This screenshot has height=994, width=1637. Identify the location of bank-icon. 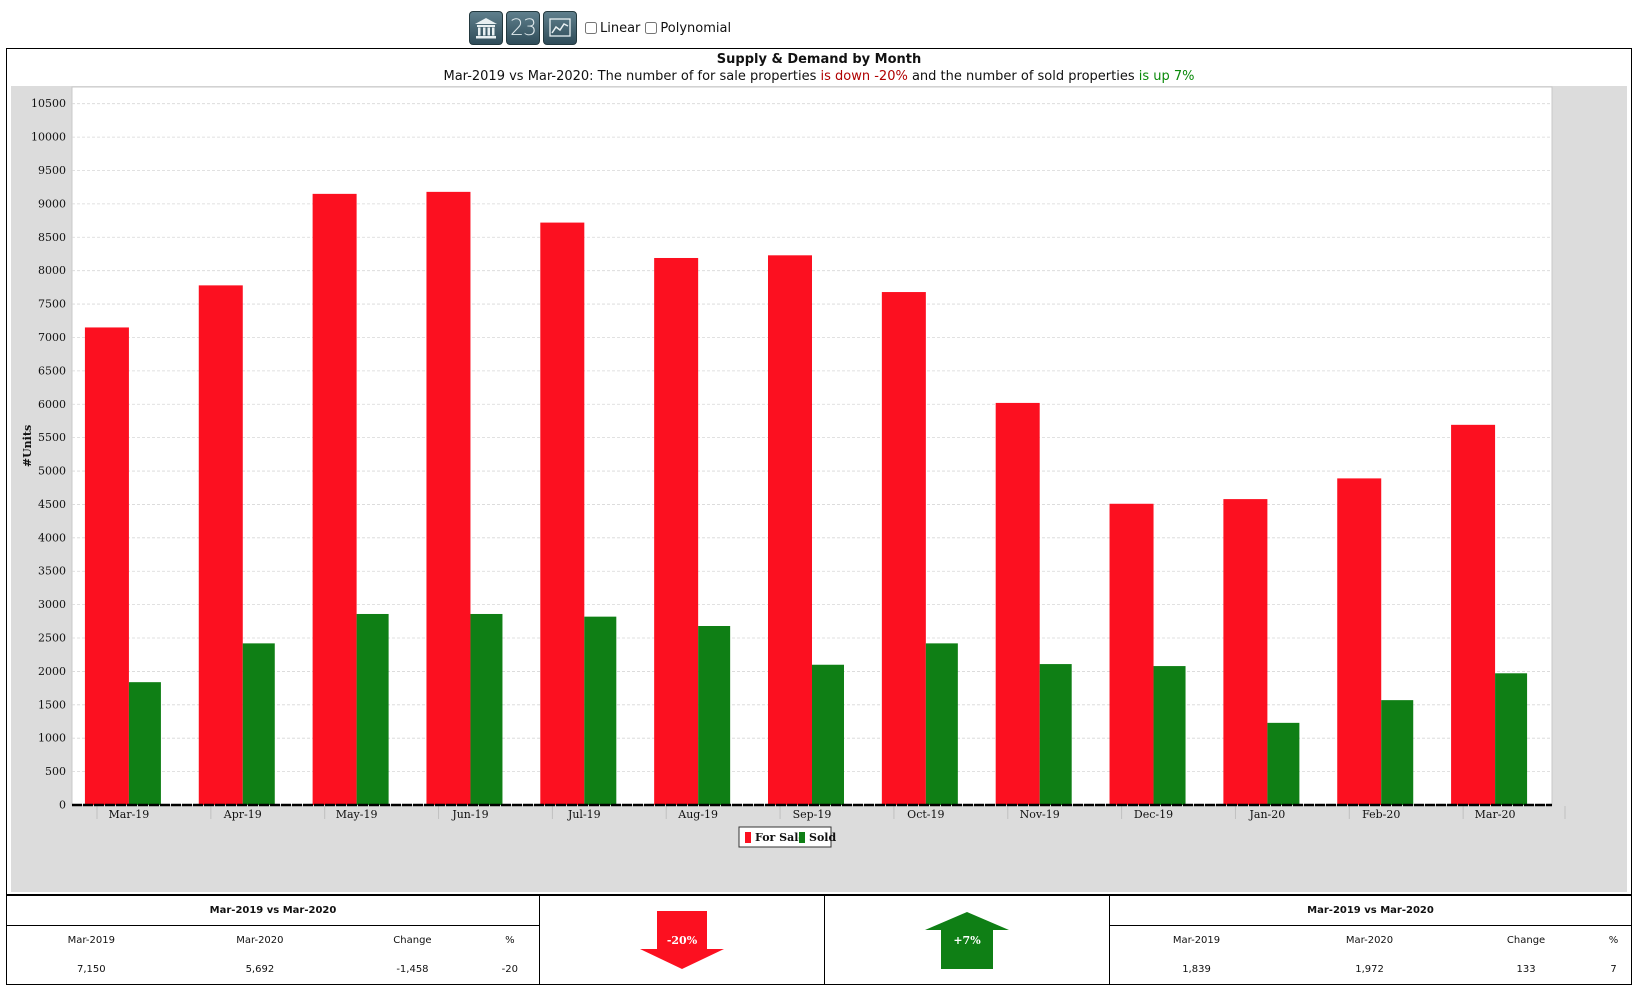
(486, 28).